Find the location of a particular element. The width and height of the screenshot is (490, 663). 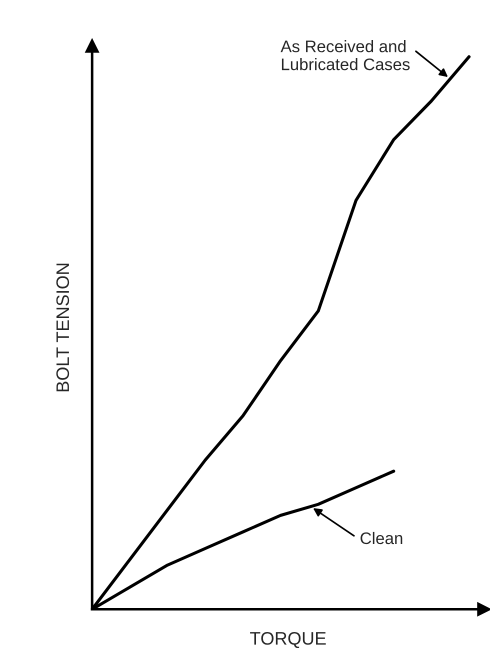

annotation: As Received and Lubricated Cases is located at coordinates (345, 55).